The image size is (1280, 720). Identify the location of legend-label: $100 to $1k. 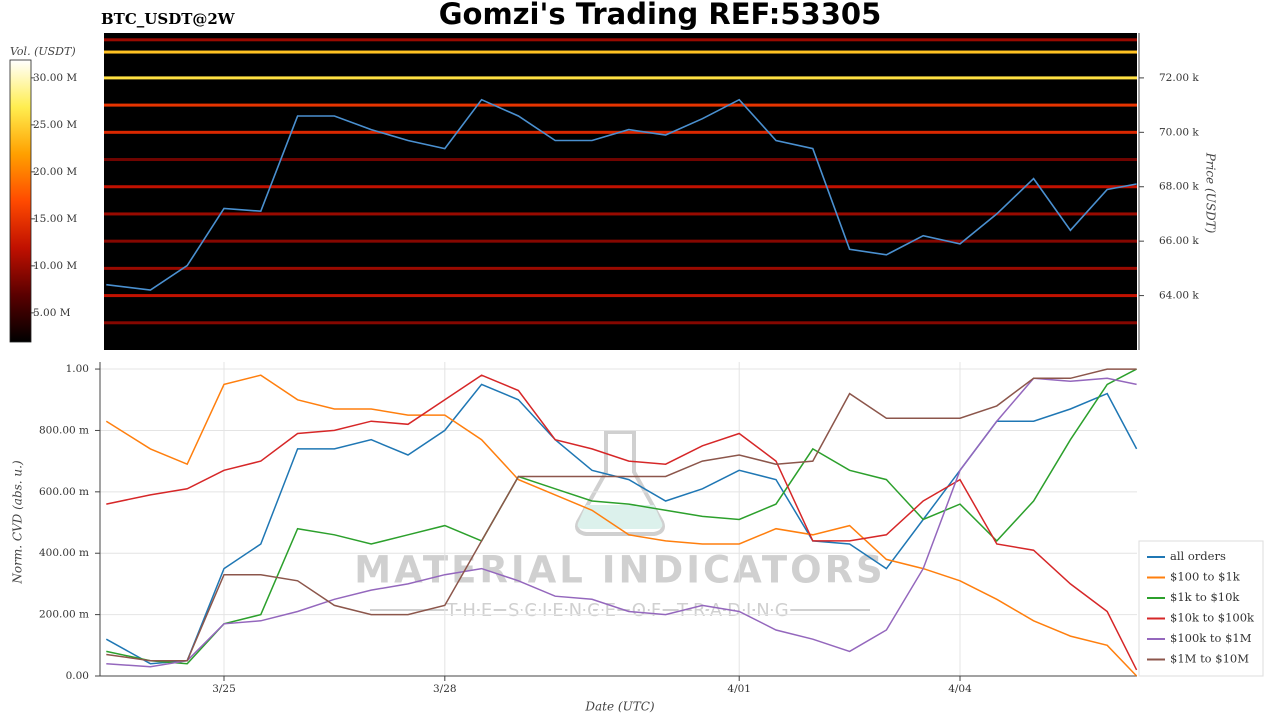
(1205, 577).